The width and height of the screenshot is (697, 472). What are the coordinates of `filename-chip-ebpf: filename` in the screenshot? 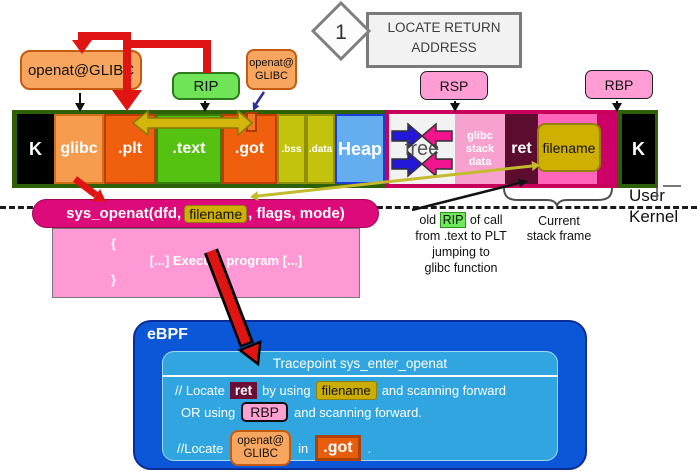 It's located at (346, 390).